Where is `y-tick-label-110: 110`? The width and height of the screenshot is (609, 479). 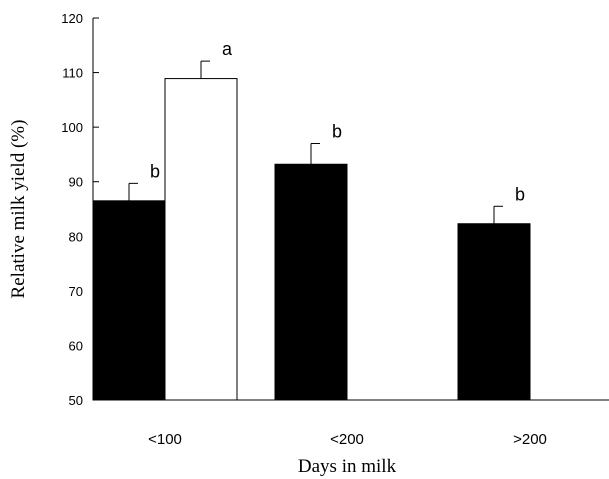 y-tick-label-110: 110 is located at coordinates (72, 73).